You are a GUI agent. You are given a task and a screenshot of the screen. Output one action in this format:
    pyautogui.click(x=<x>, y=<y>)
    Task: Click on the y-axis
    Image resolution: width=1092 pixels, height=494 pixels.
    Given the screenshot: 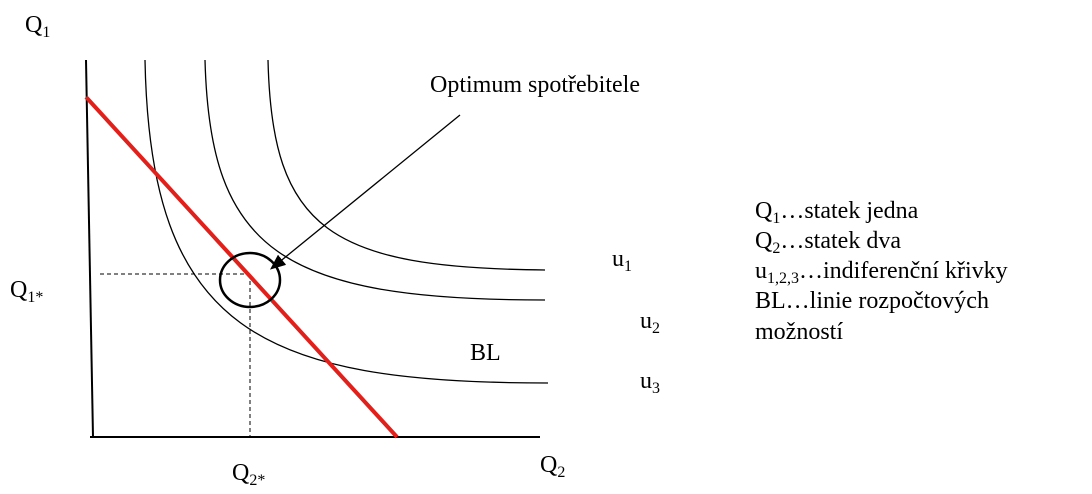 What is the action you would take?
    pyautogui.click(x=89, y=248)
    